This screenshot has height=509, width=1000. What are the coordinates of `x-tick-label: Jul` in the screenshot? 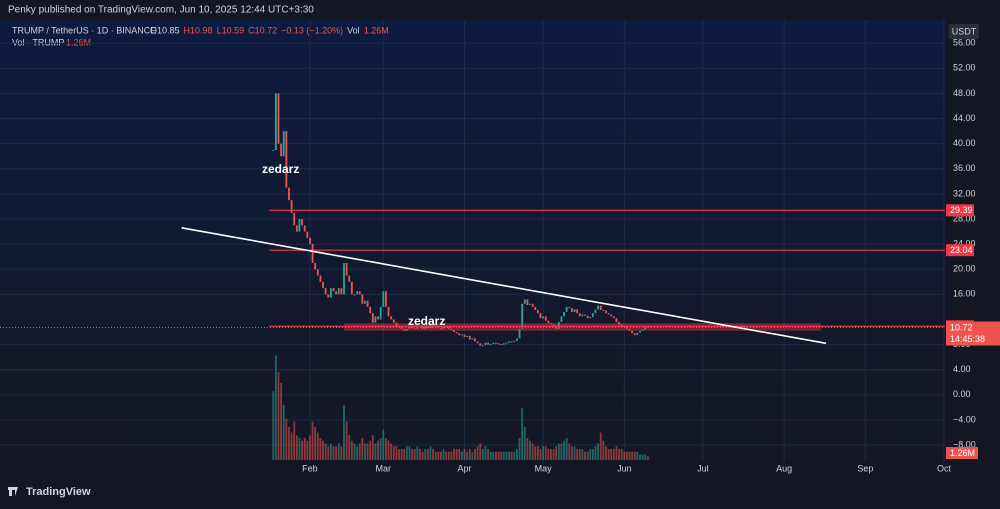 It's located at (703, 468).